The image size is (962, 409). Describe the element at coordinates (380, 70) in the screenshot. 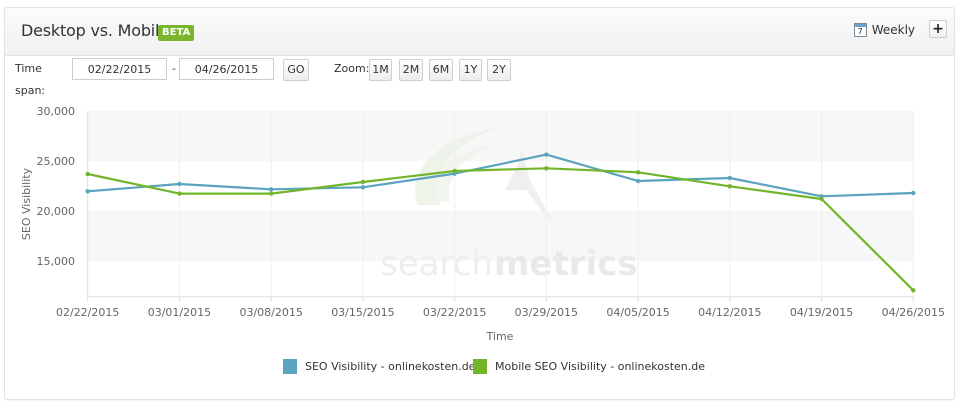

I see `zoom-1m-button: 1M` at that location.